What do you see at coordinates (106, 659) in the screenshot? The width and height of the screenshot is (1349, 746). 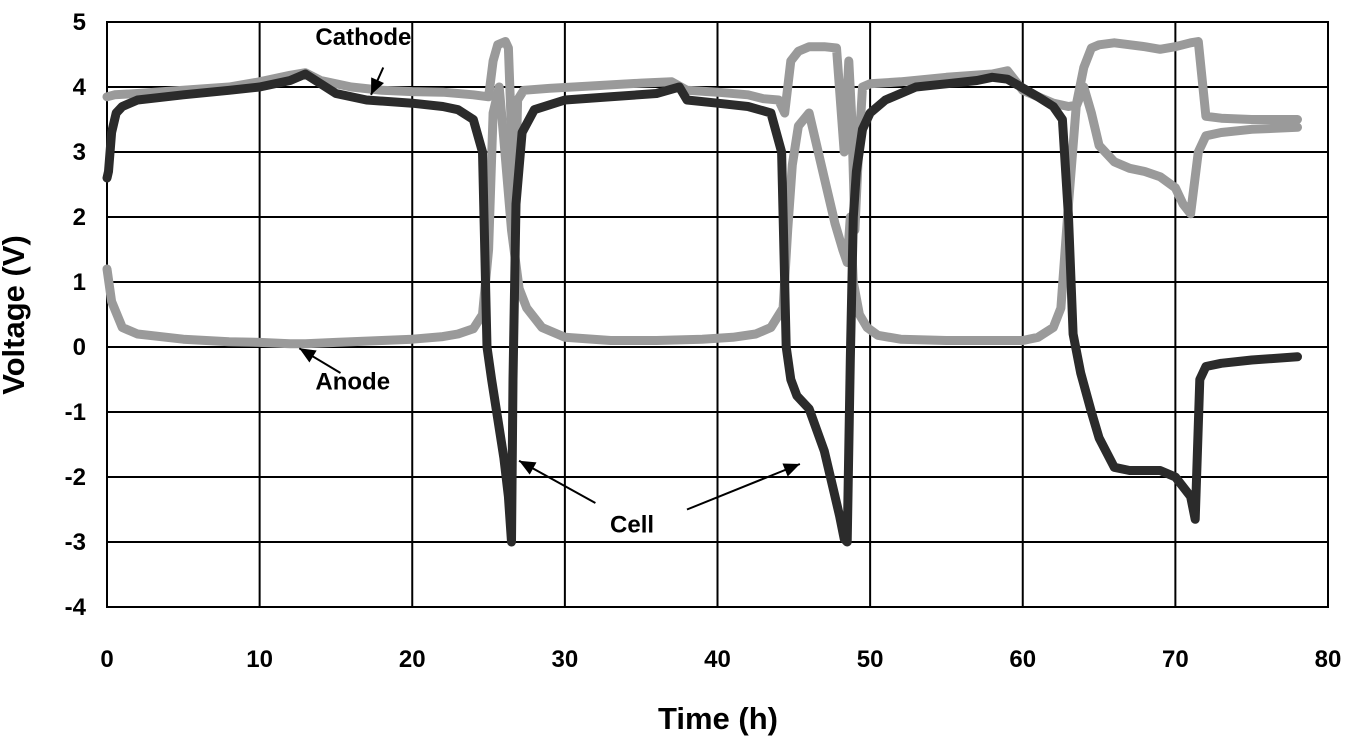 I see `x-tick-label: 0` at bounding box center [106, 659].